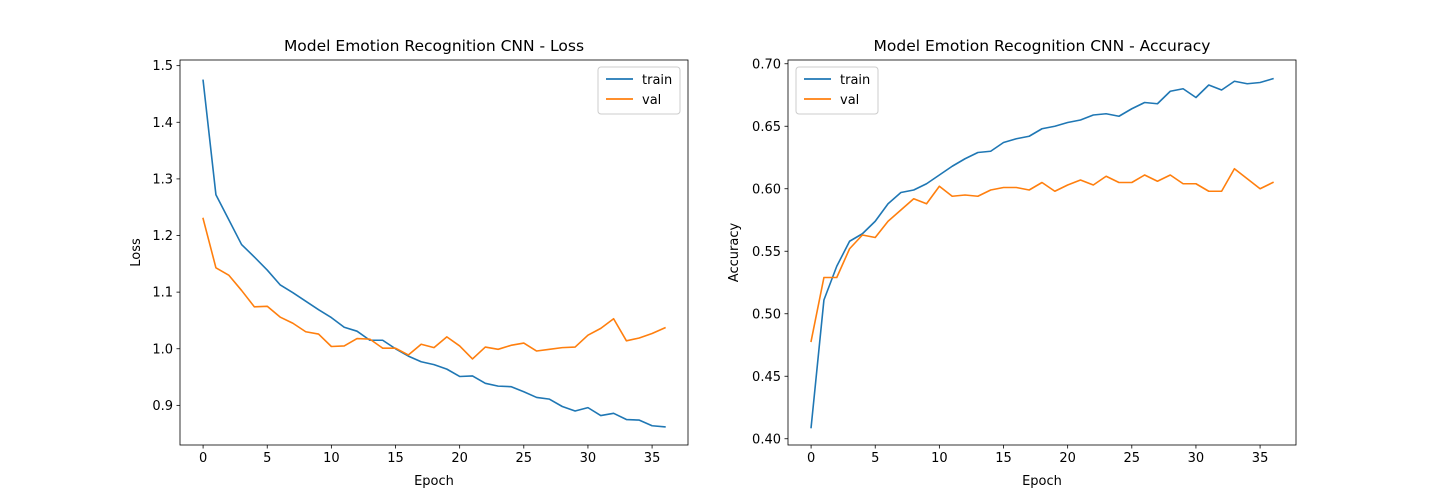 Image resolution: width=1440 pixels, height=500 pixels. I want to click on chart-title: Model Emotion Recognition CNN - Loss, so click(434, 46).